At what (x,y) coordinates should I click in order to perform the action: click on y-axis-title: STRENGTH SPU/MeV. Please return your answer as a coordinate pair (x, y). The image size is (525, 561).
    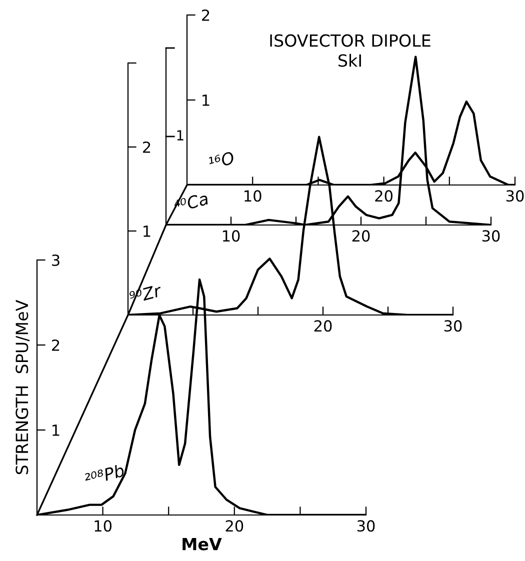
    Looking at the image, I should click on (23, 387).